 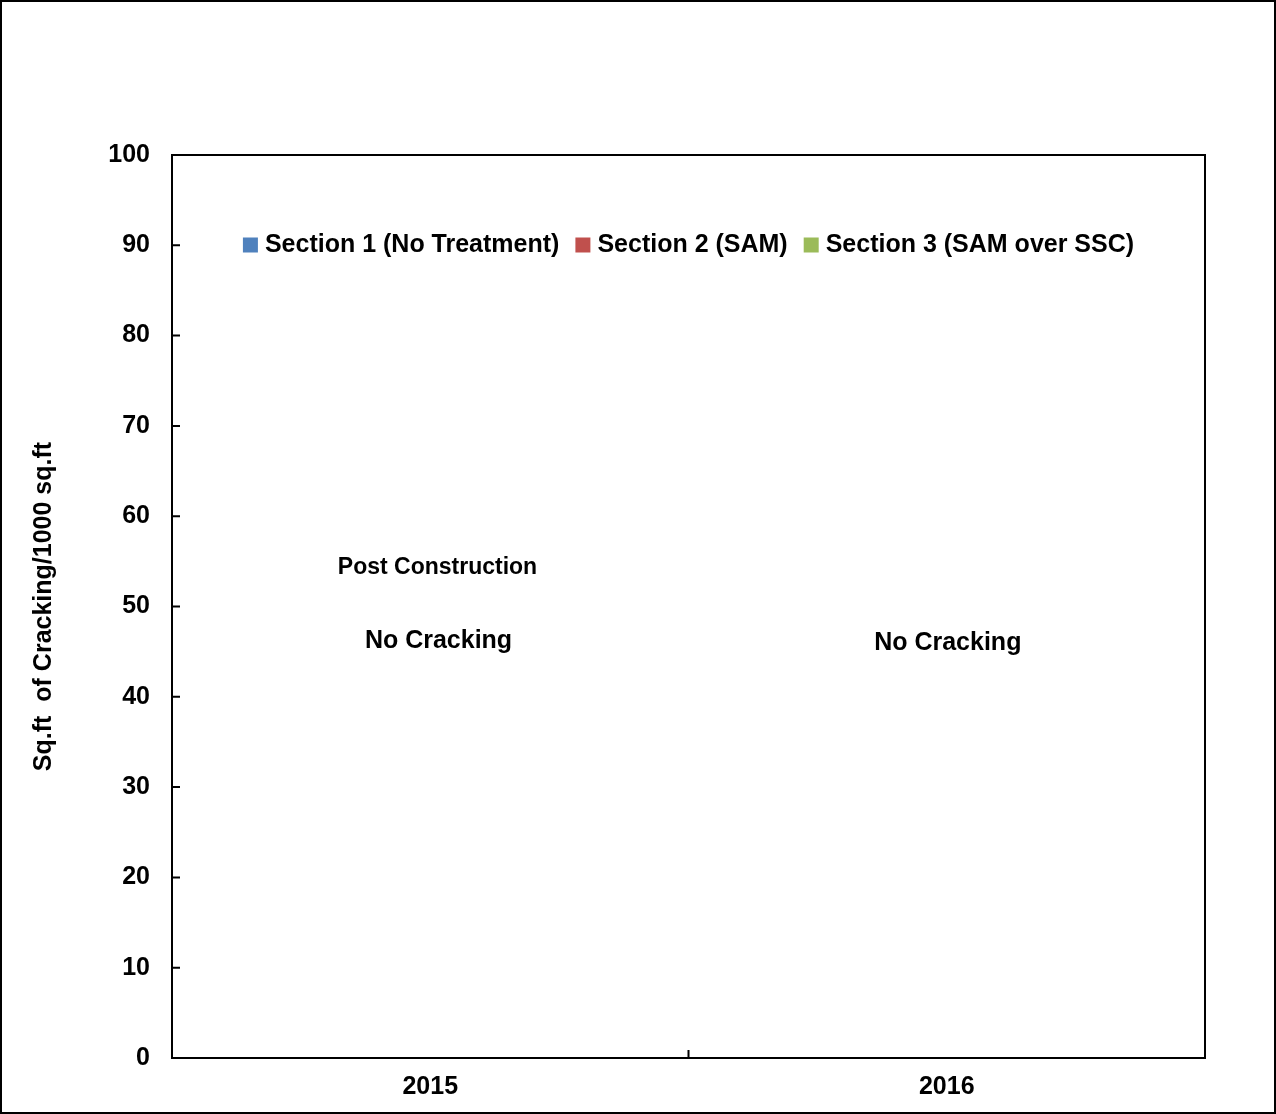 I want to click on y-tick-label: 30, so click(x=136, y=784).